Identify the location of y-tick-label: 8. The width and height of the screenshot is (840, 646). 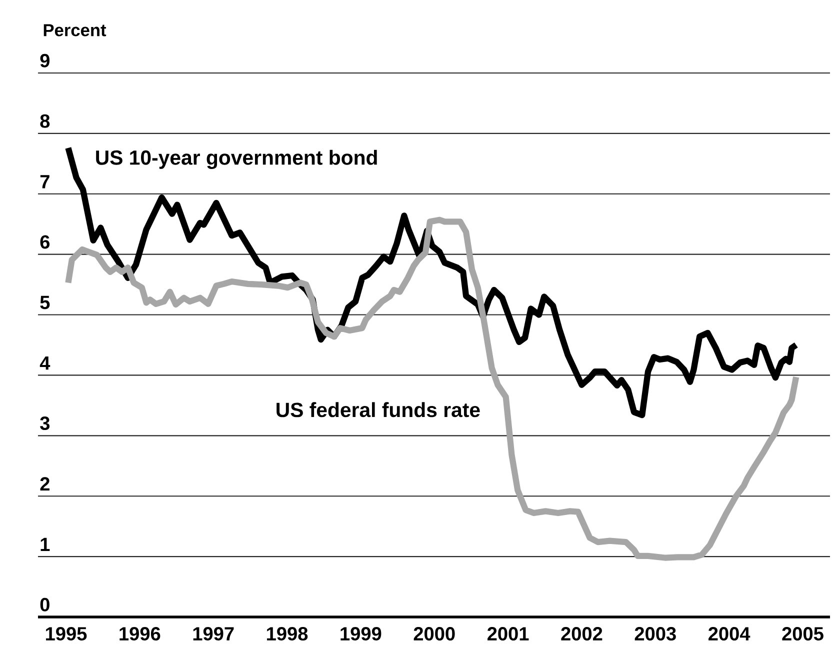
(45, 121).